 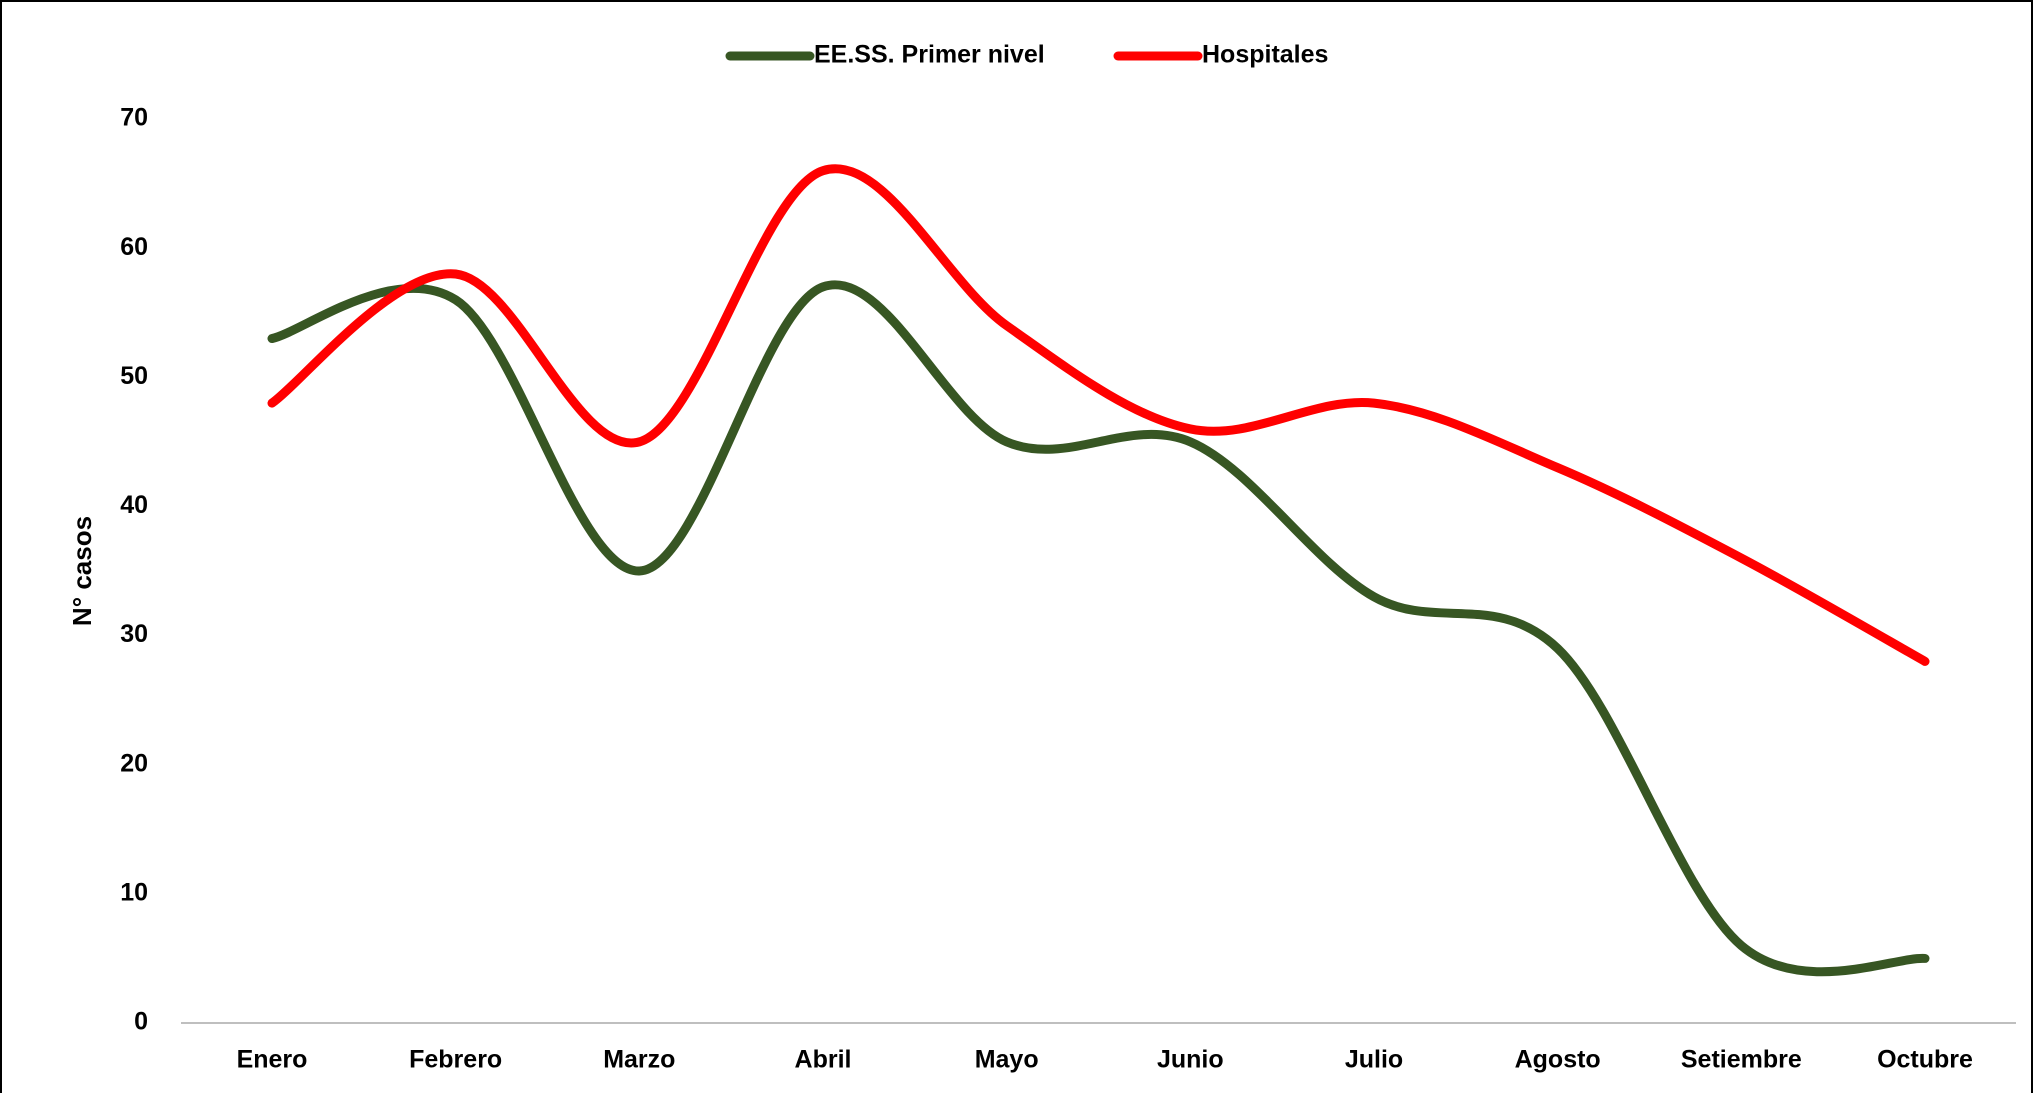 I want to click on x-tick-label: Febrero, so click(x=455, y=1060).